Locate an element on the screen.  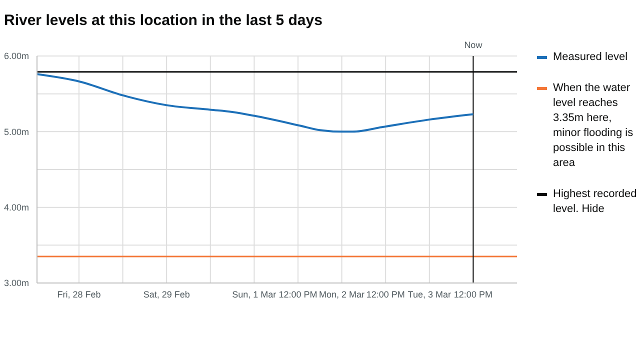
y-tick-label: 6.00m is located at coordinates (16, 56).